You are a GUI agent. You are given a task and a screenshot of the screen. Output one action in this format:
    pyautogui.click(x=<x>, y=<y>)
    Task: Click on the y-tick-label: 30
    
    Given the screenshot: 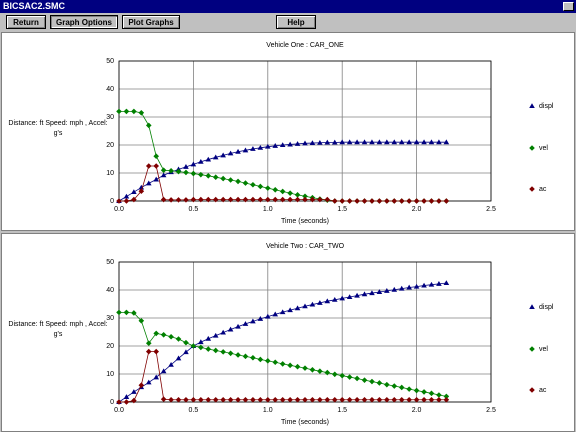 What is the action you would take?
    pyautogui.click(x=110, y=318)
    